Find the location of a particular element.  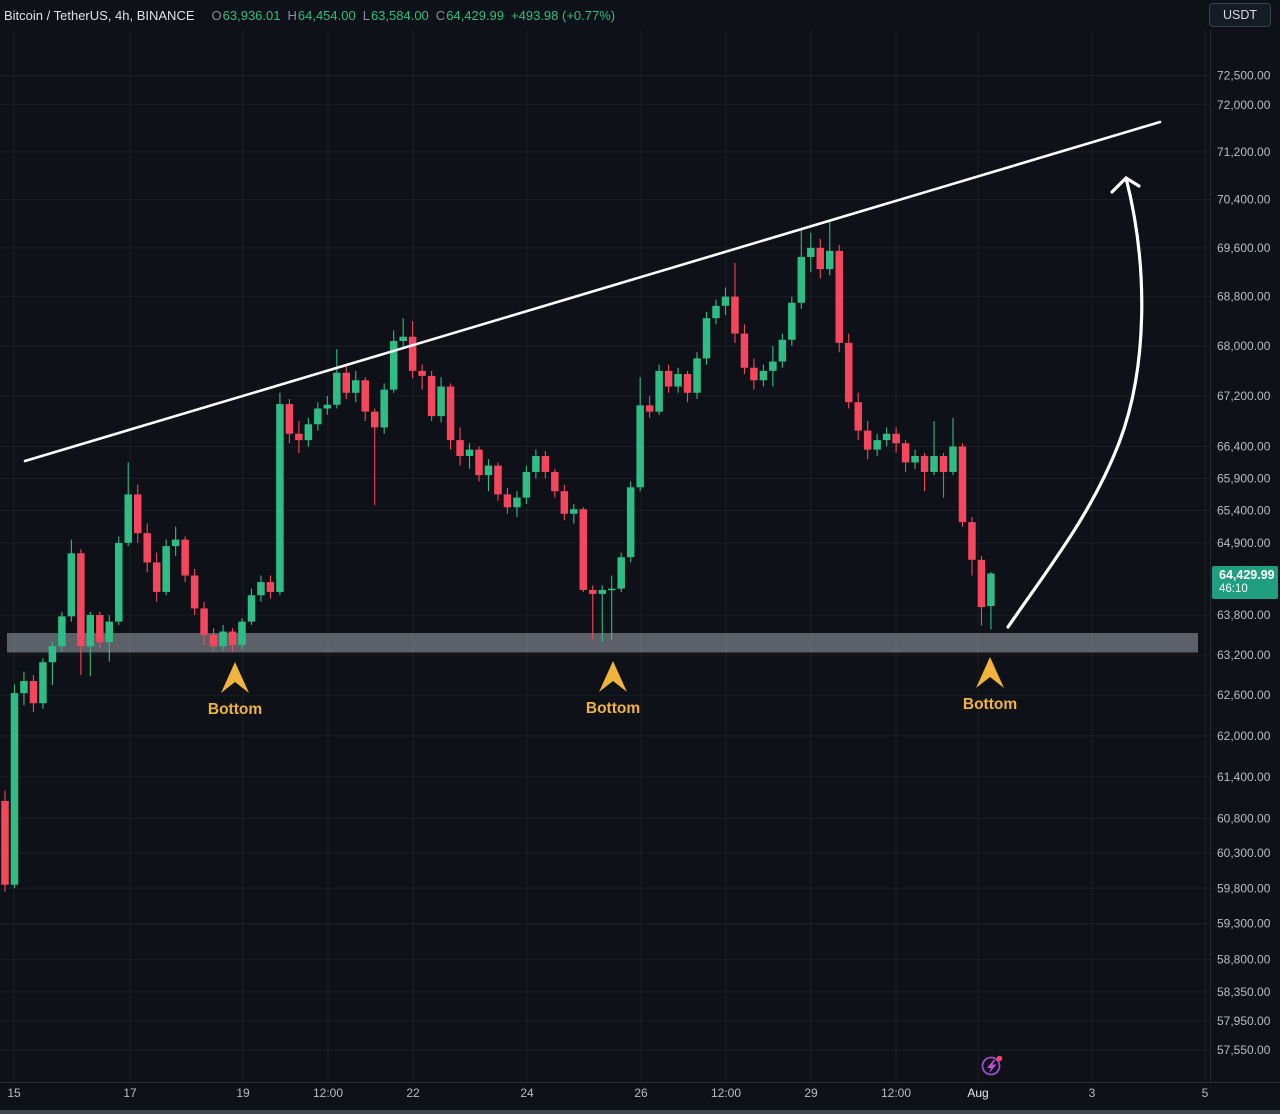

time-axis-label: 15 is located at coordinates (14, 1093).